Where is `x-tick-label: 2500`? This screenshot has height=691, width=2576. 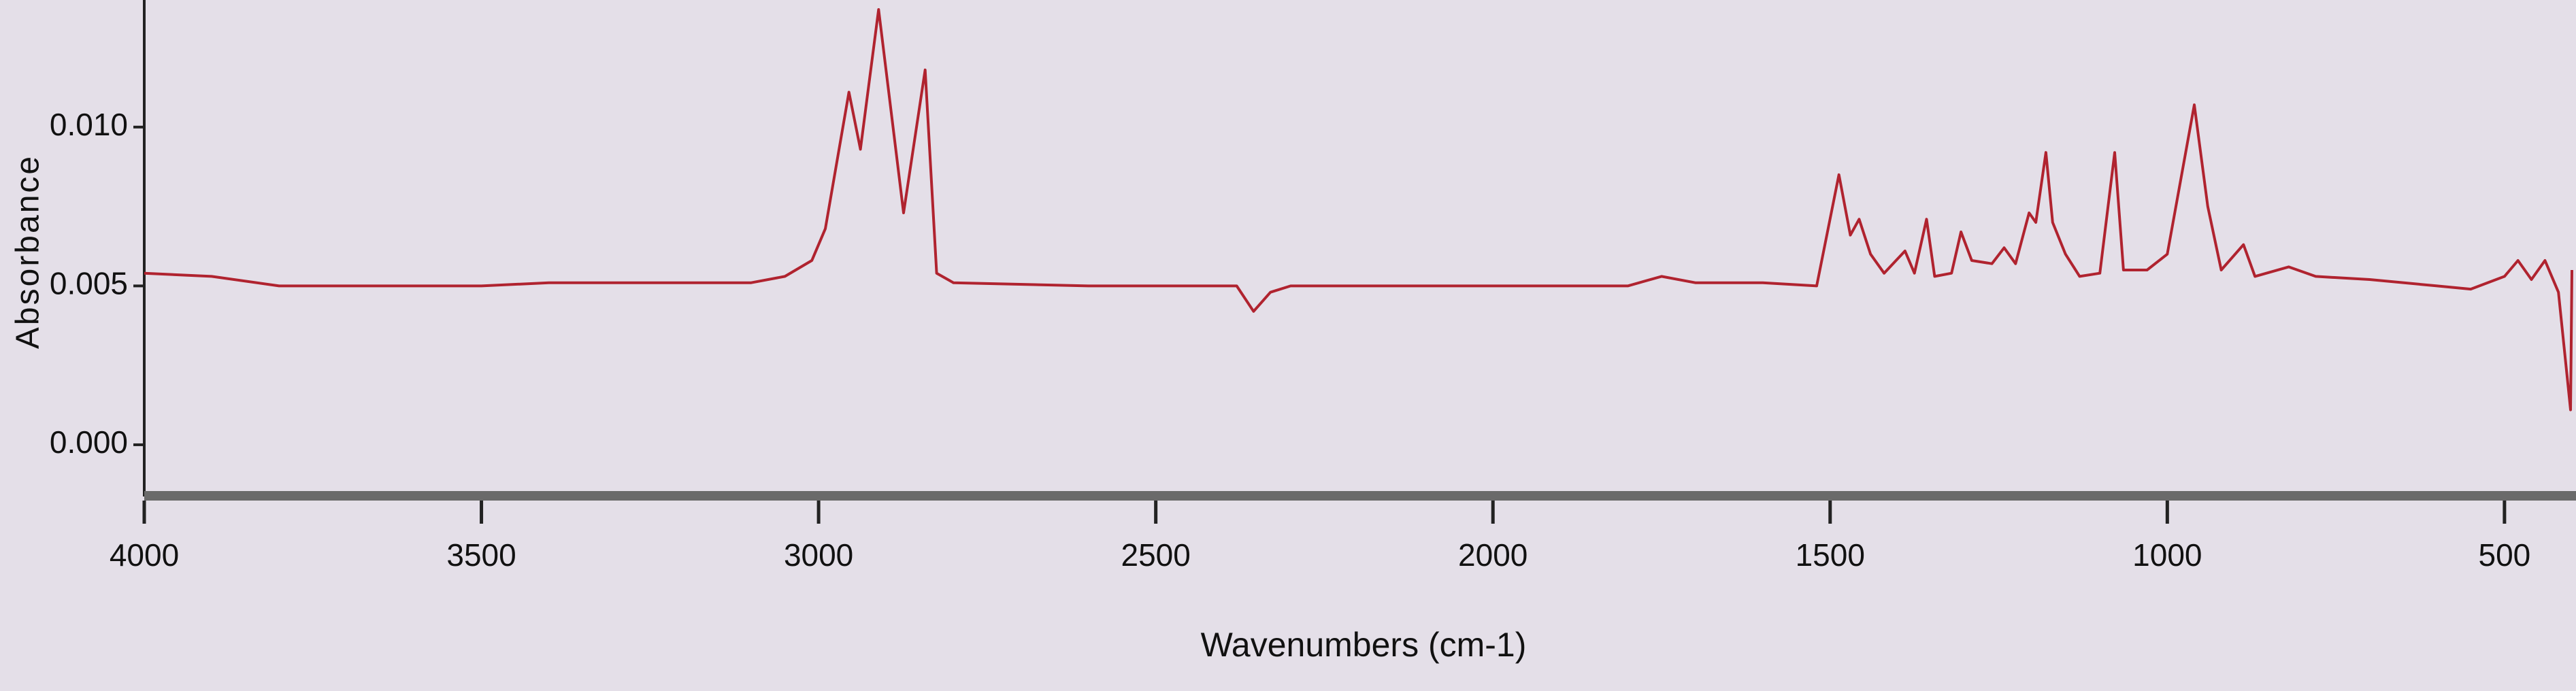 x-tick-label: 2500 is located at coordinates (1155, 555).